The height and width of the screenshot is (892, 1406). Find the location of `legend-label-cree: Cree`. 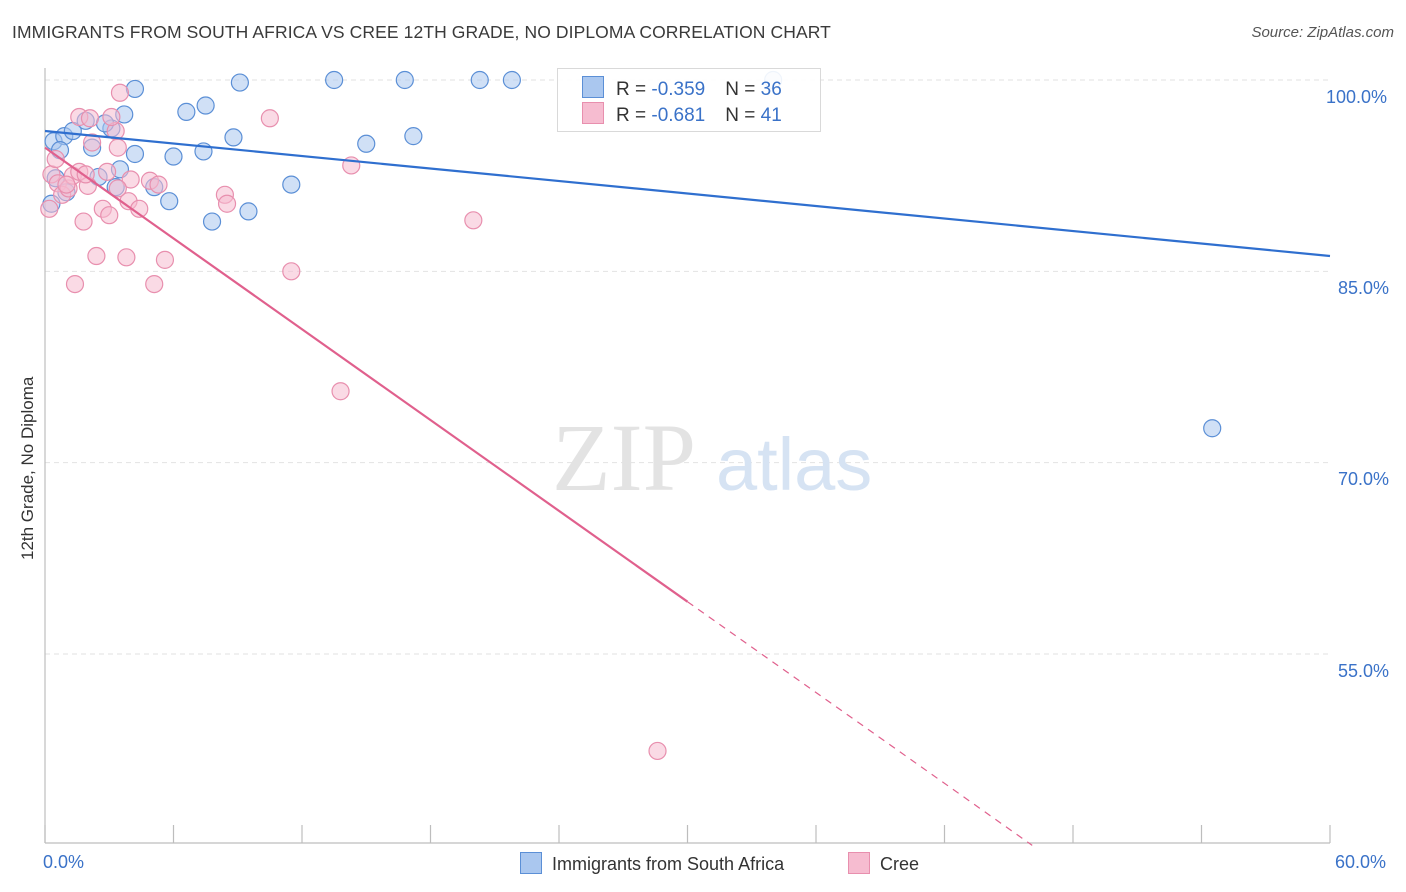

legend-label-cree: Cree is located at coordinates (900, 864).